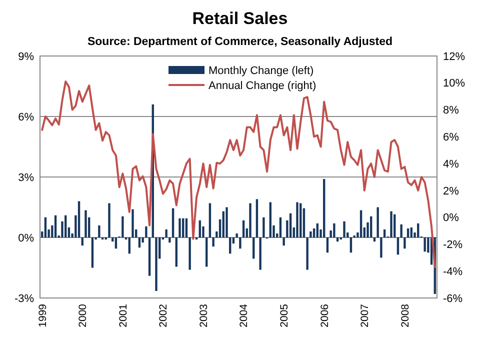 This screenshot has height=352, width=480. I want to click on y-tick-label: 9%, so click(26, 56).